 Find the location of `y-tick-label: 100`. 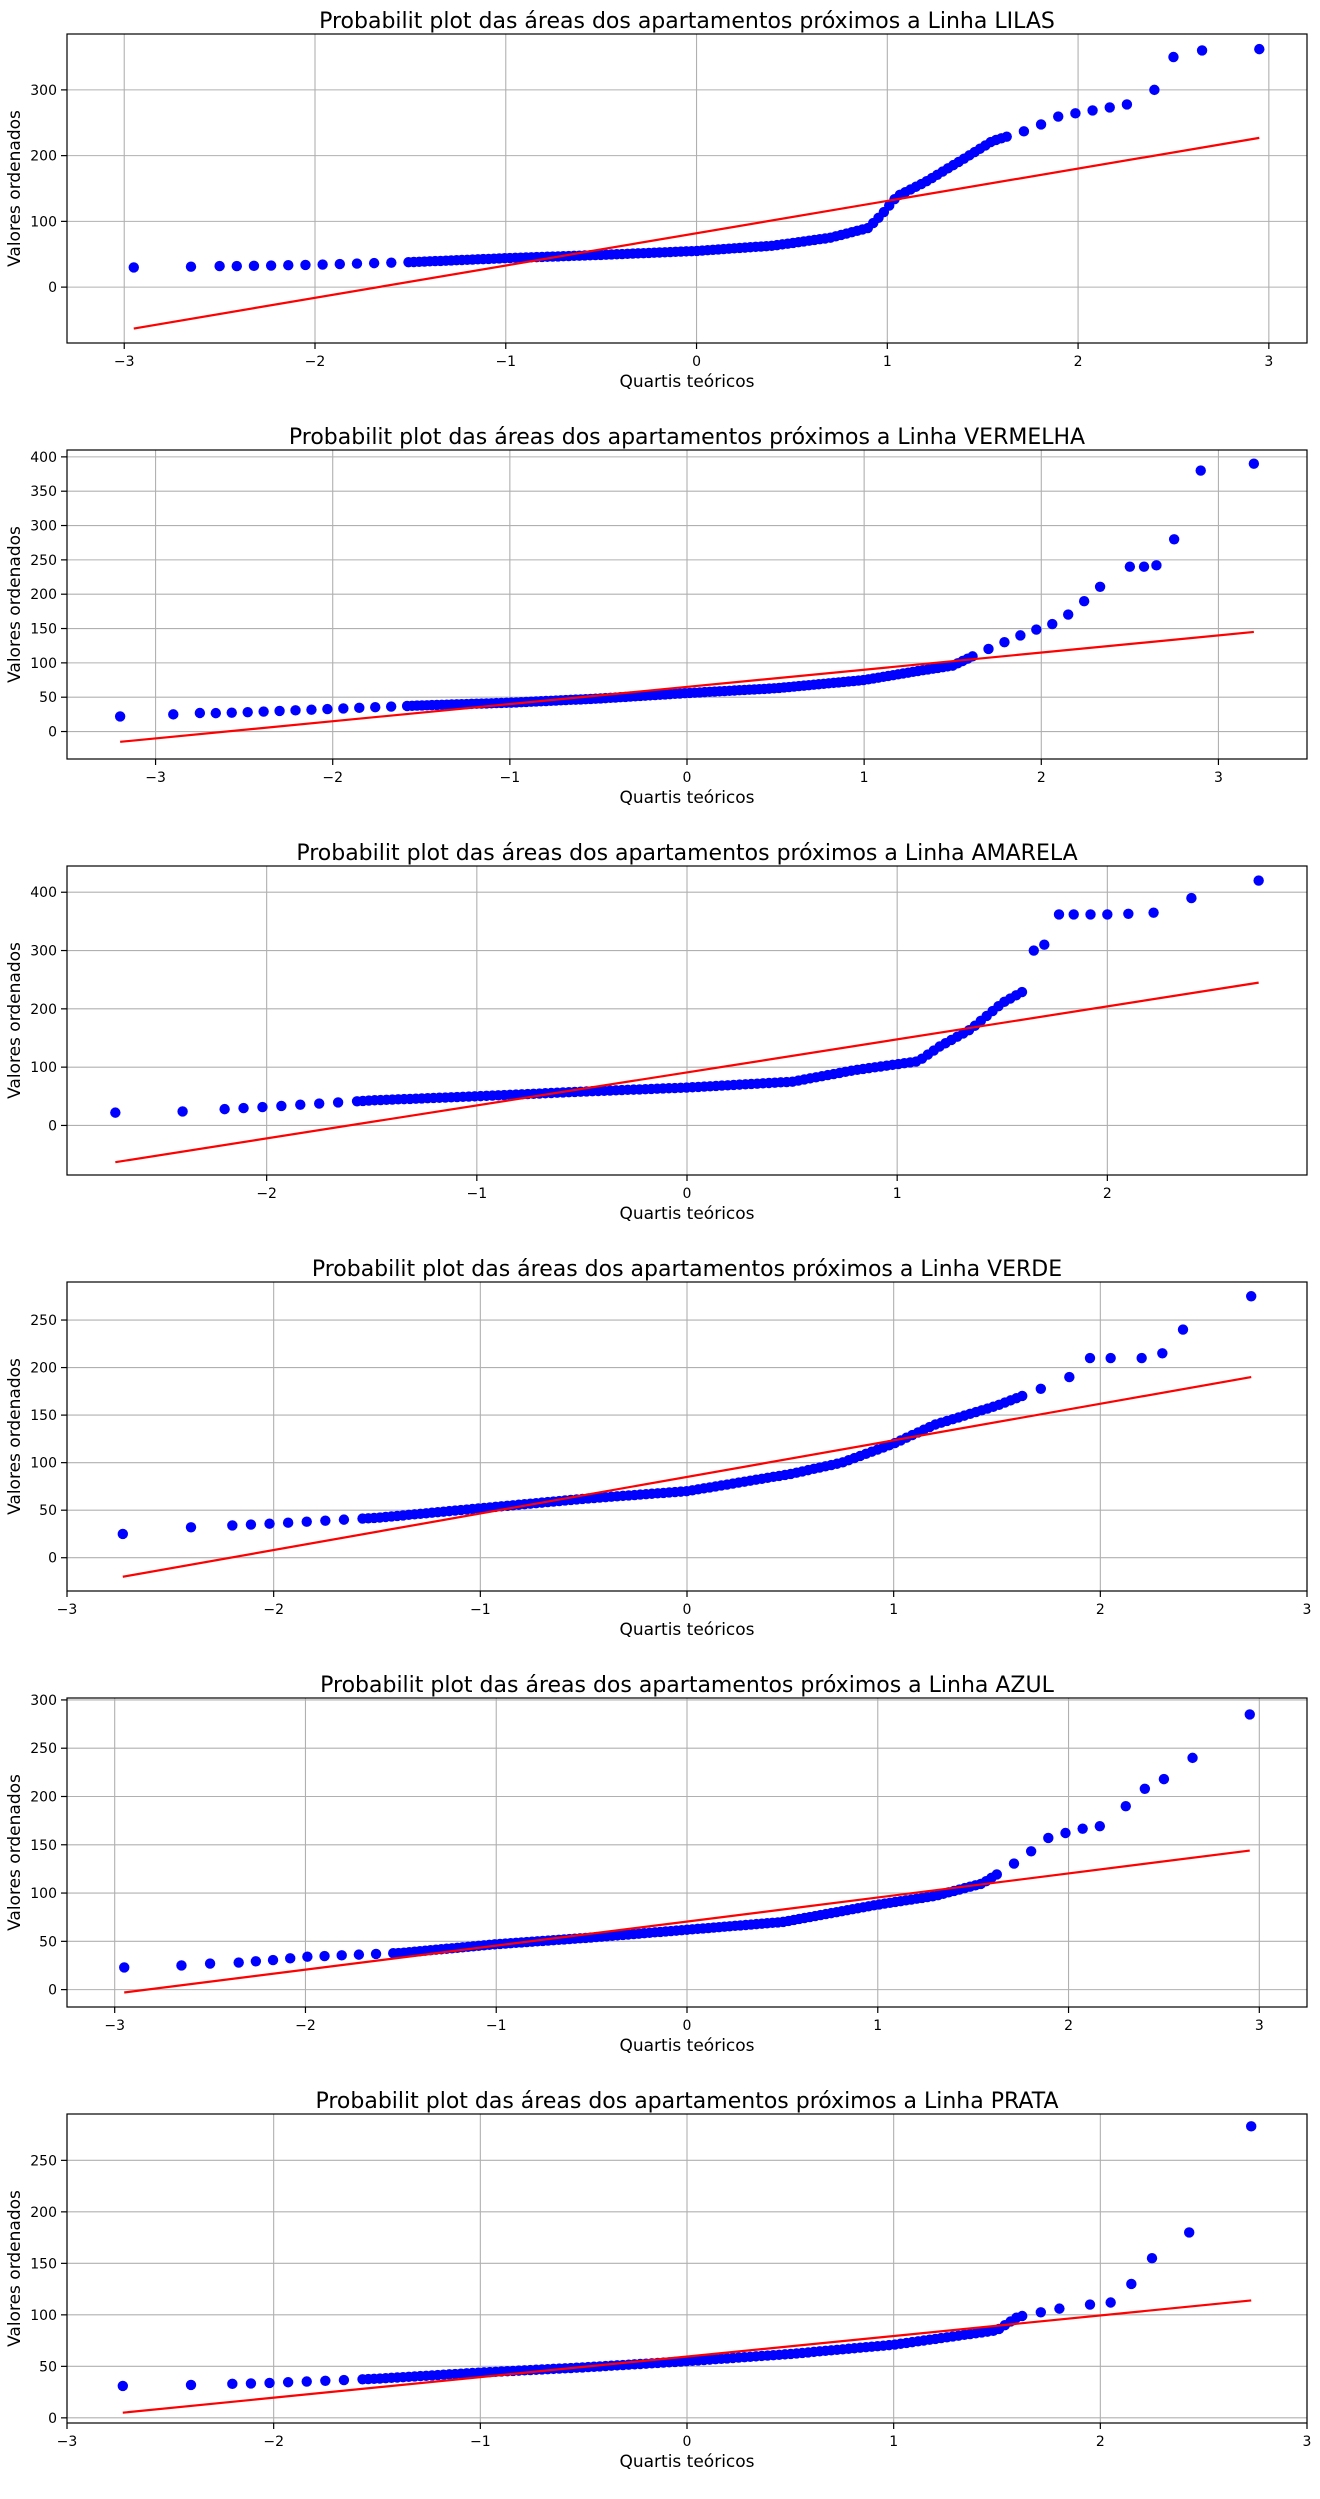

y-tick-label: 100 is located at coordinates (43, 1068).